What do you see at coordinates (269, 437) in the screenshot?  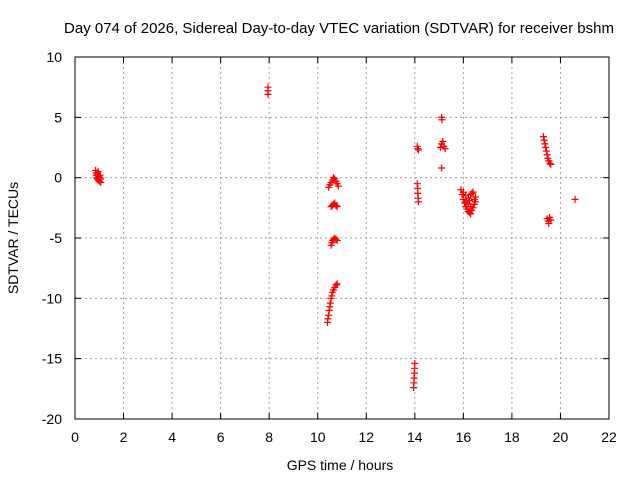 I see `x-tick-label: 8` at bounding box center [269, 437].